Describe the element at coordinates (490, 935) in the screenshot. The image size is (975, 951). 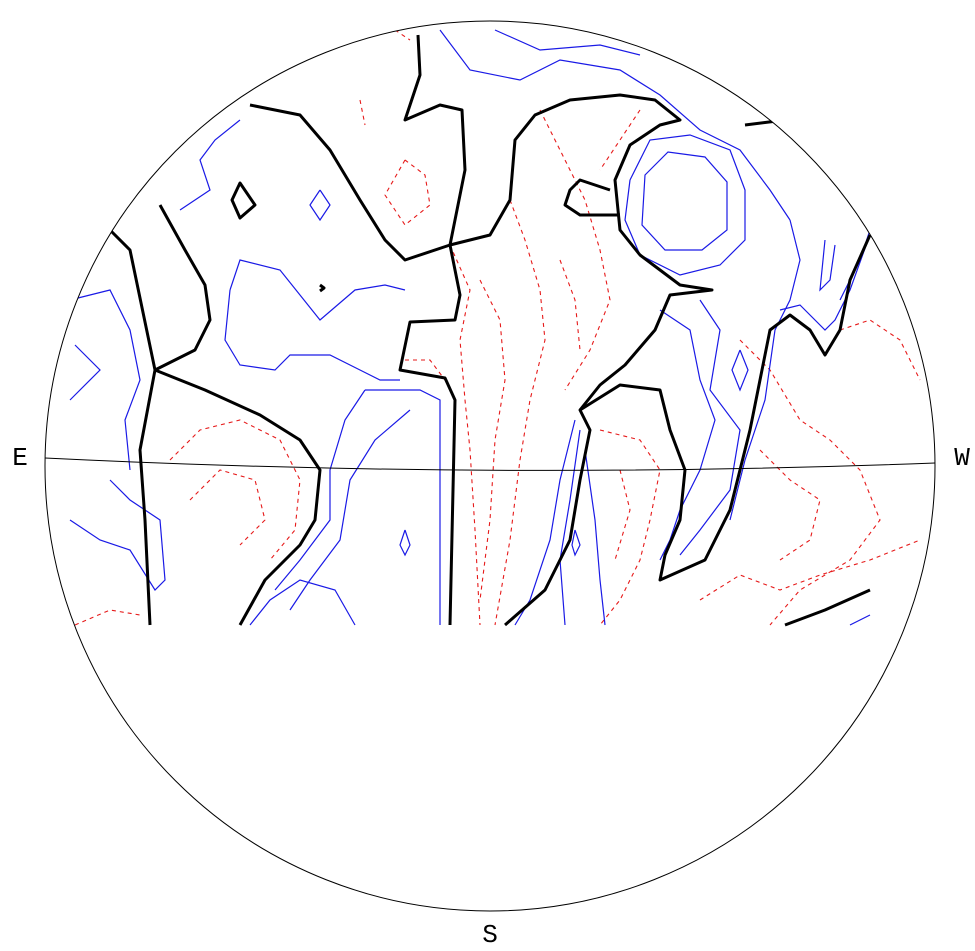
I see `south-label: S` at that location.